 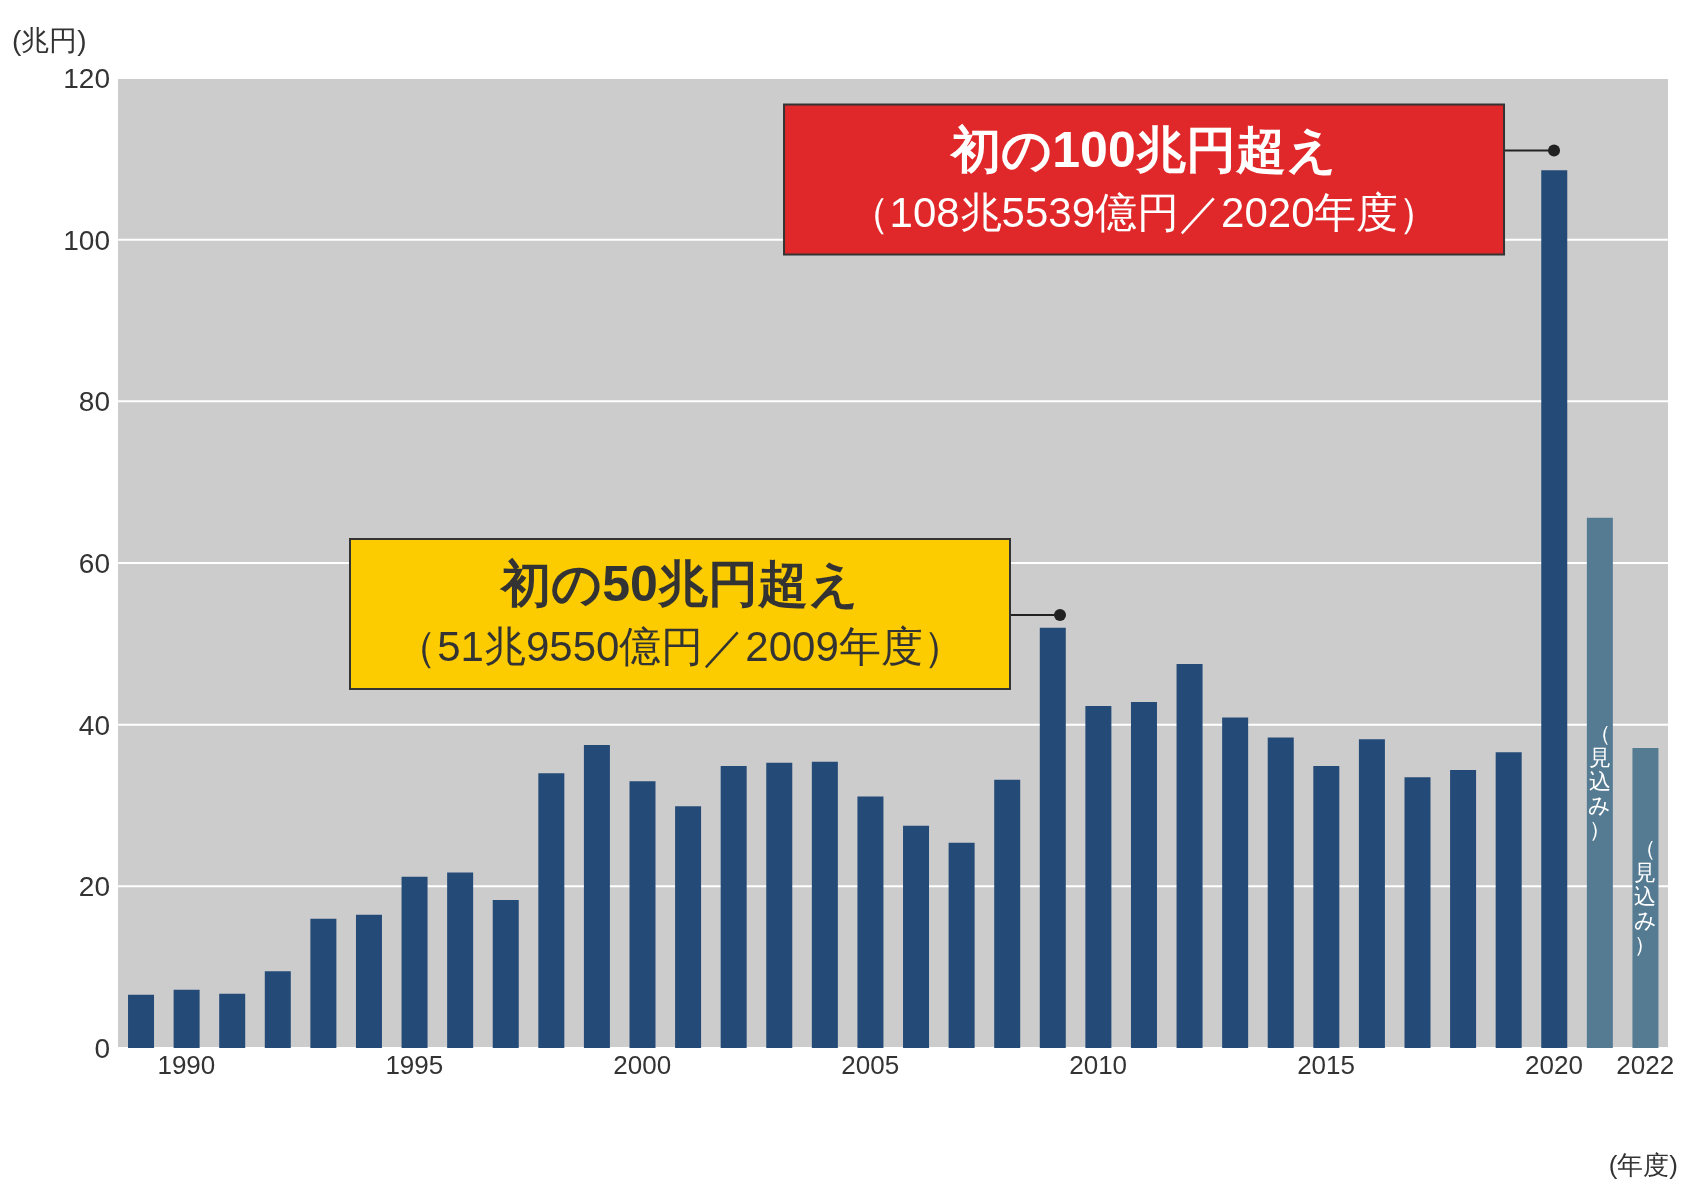 I want to click on y-tick-label: 20, so click(x=94, y=887).